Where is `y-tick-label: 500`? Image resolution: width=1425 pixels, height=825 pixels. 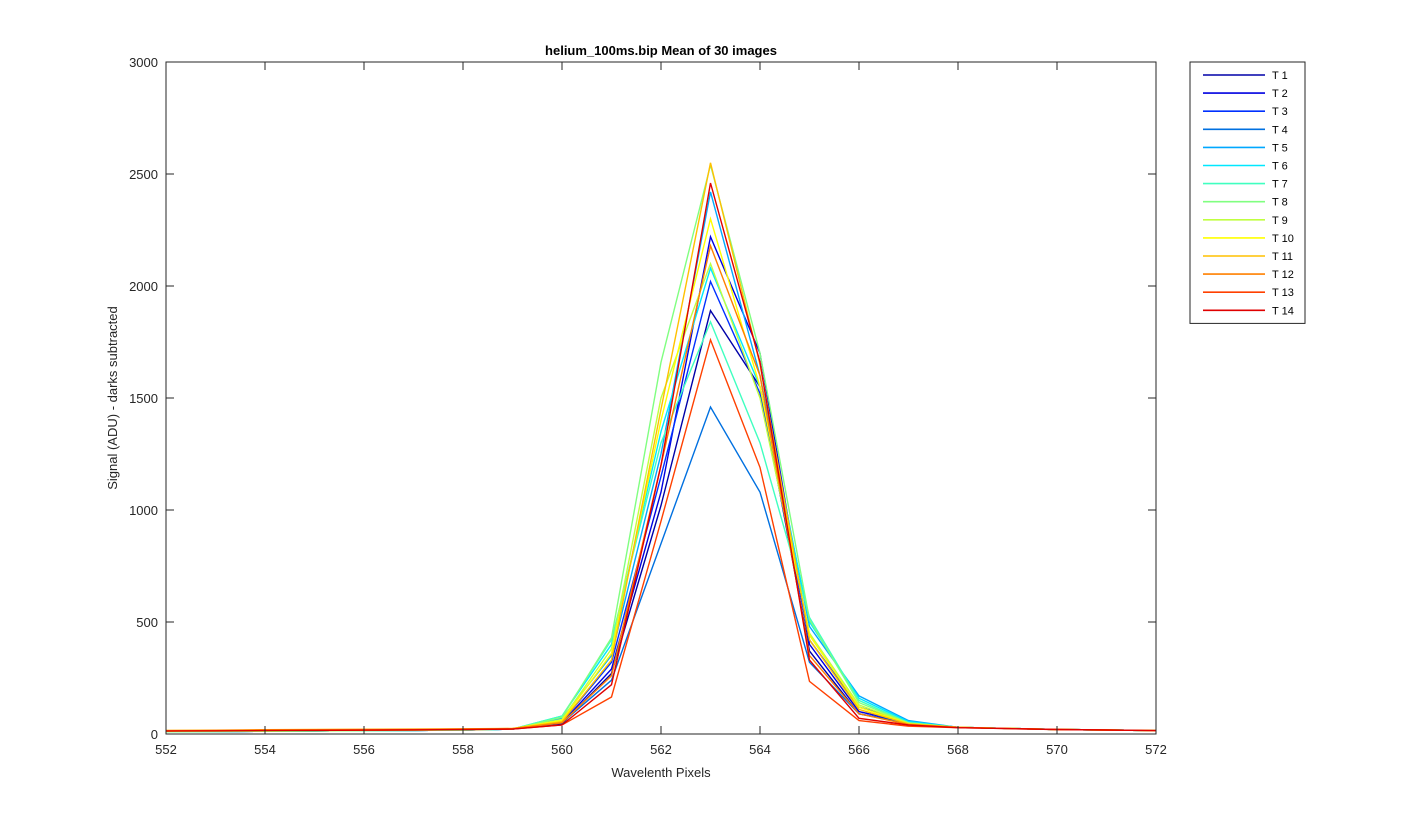 y-tick-label: 500 is located at coordinates (147, 622).